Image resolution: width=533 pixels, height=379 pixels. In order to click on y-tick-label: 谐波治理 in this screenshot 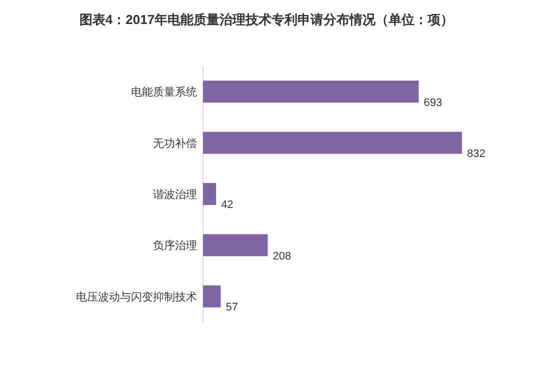, I will do `click(175, 194)`.